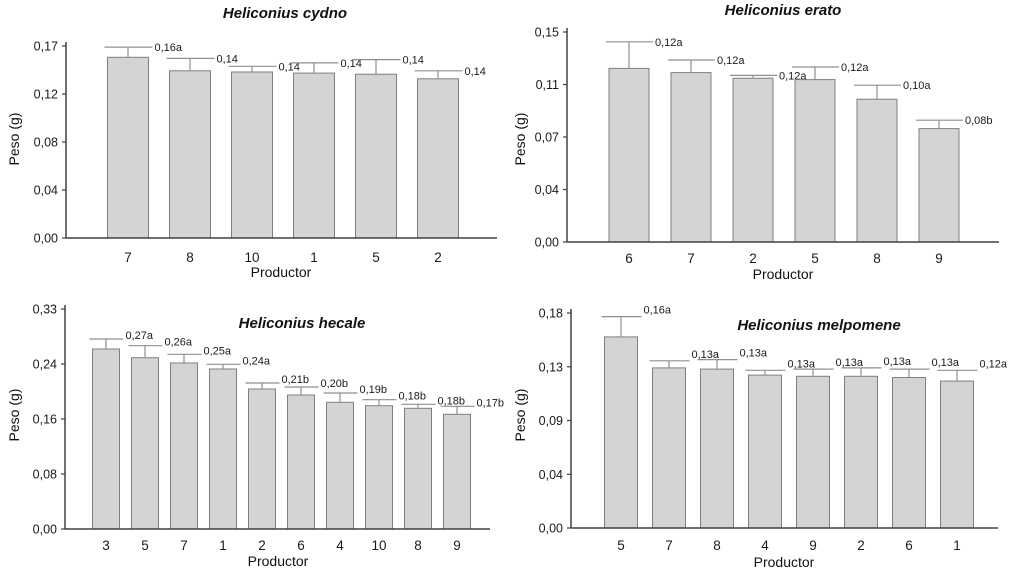 The image size is (1013, 577). Describe the element at coordinates (547, 85) in the screenshot. I see `y-tick-label: 0,11` at that location.